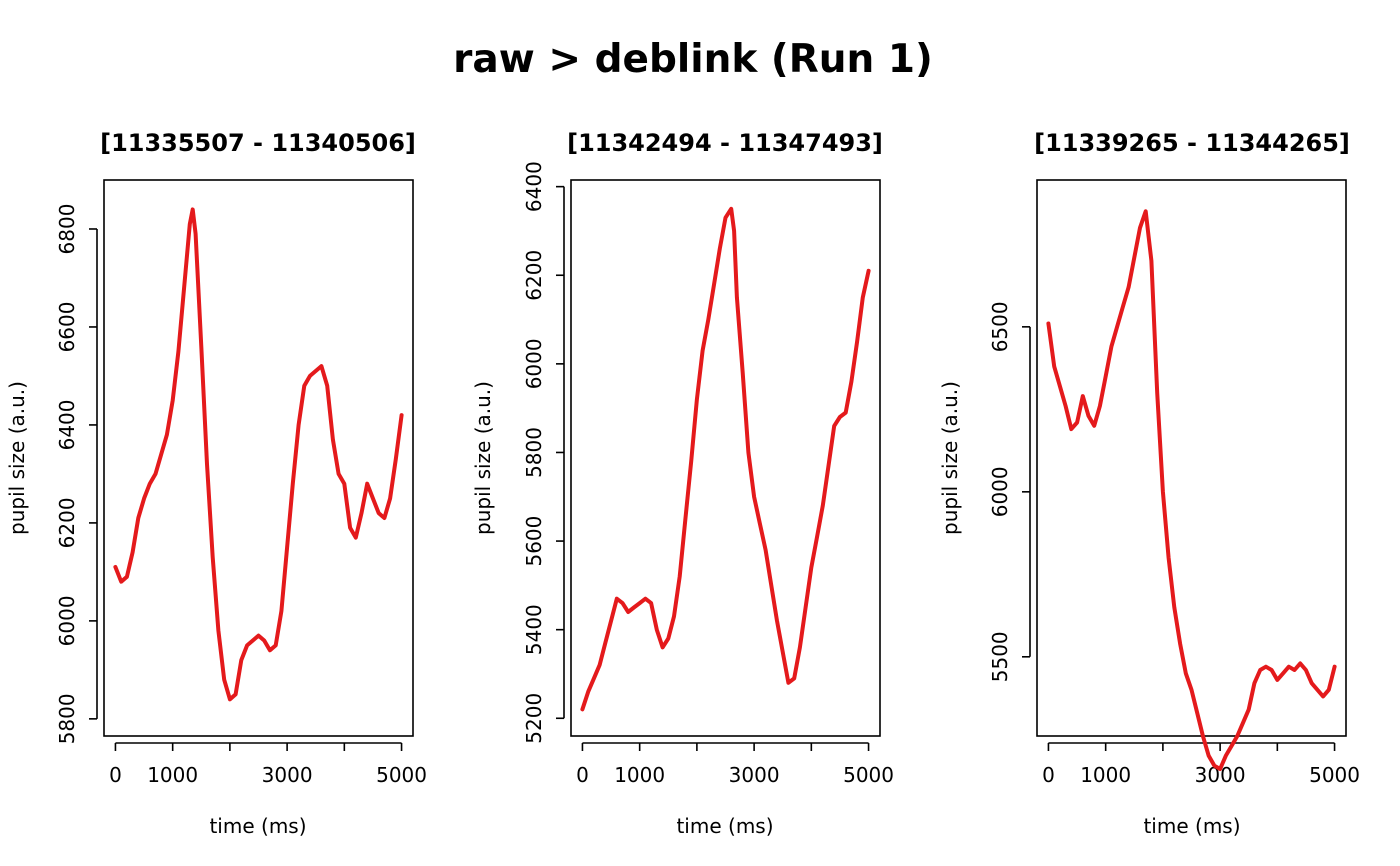 The height and width of the screenshot is (866, 1400). I want to click on panel-2-y-axis-label: pupil size (a.u.), so click(483, 458).